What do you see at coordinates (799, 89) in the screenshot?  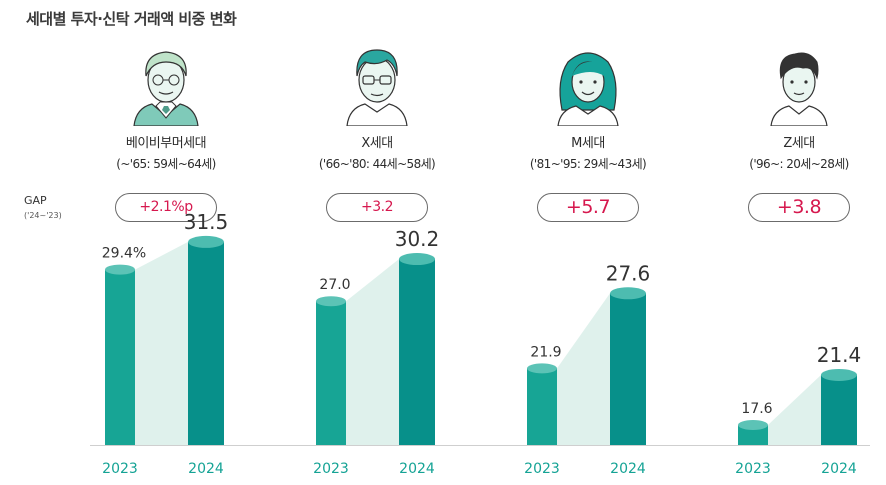 I see `young-man-icon` at bounding box center [799, 89].